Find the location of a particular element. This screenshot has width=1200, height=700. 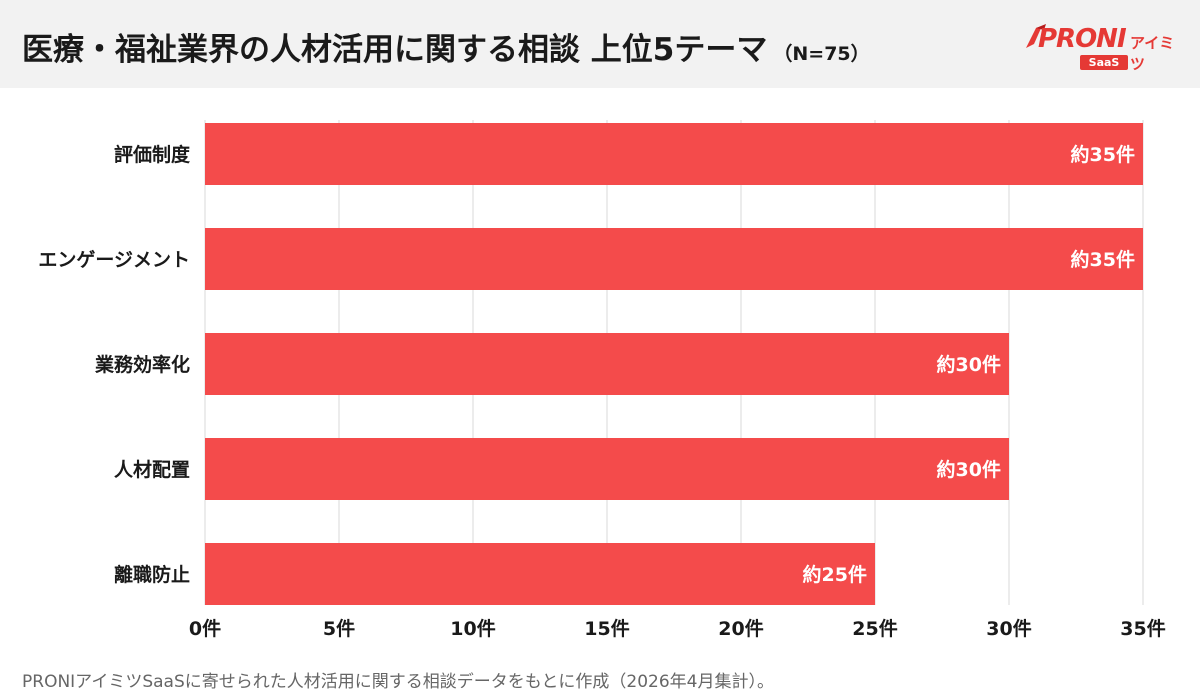

data-label: 約25件 is located at coordinates (835, 574).